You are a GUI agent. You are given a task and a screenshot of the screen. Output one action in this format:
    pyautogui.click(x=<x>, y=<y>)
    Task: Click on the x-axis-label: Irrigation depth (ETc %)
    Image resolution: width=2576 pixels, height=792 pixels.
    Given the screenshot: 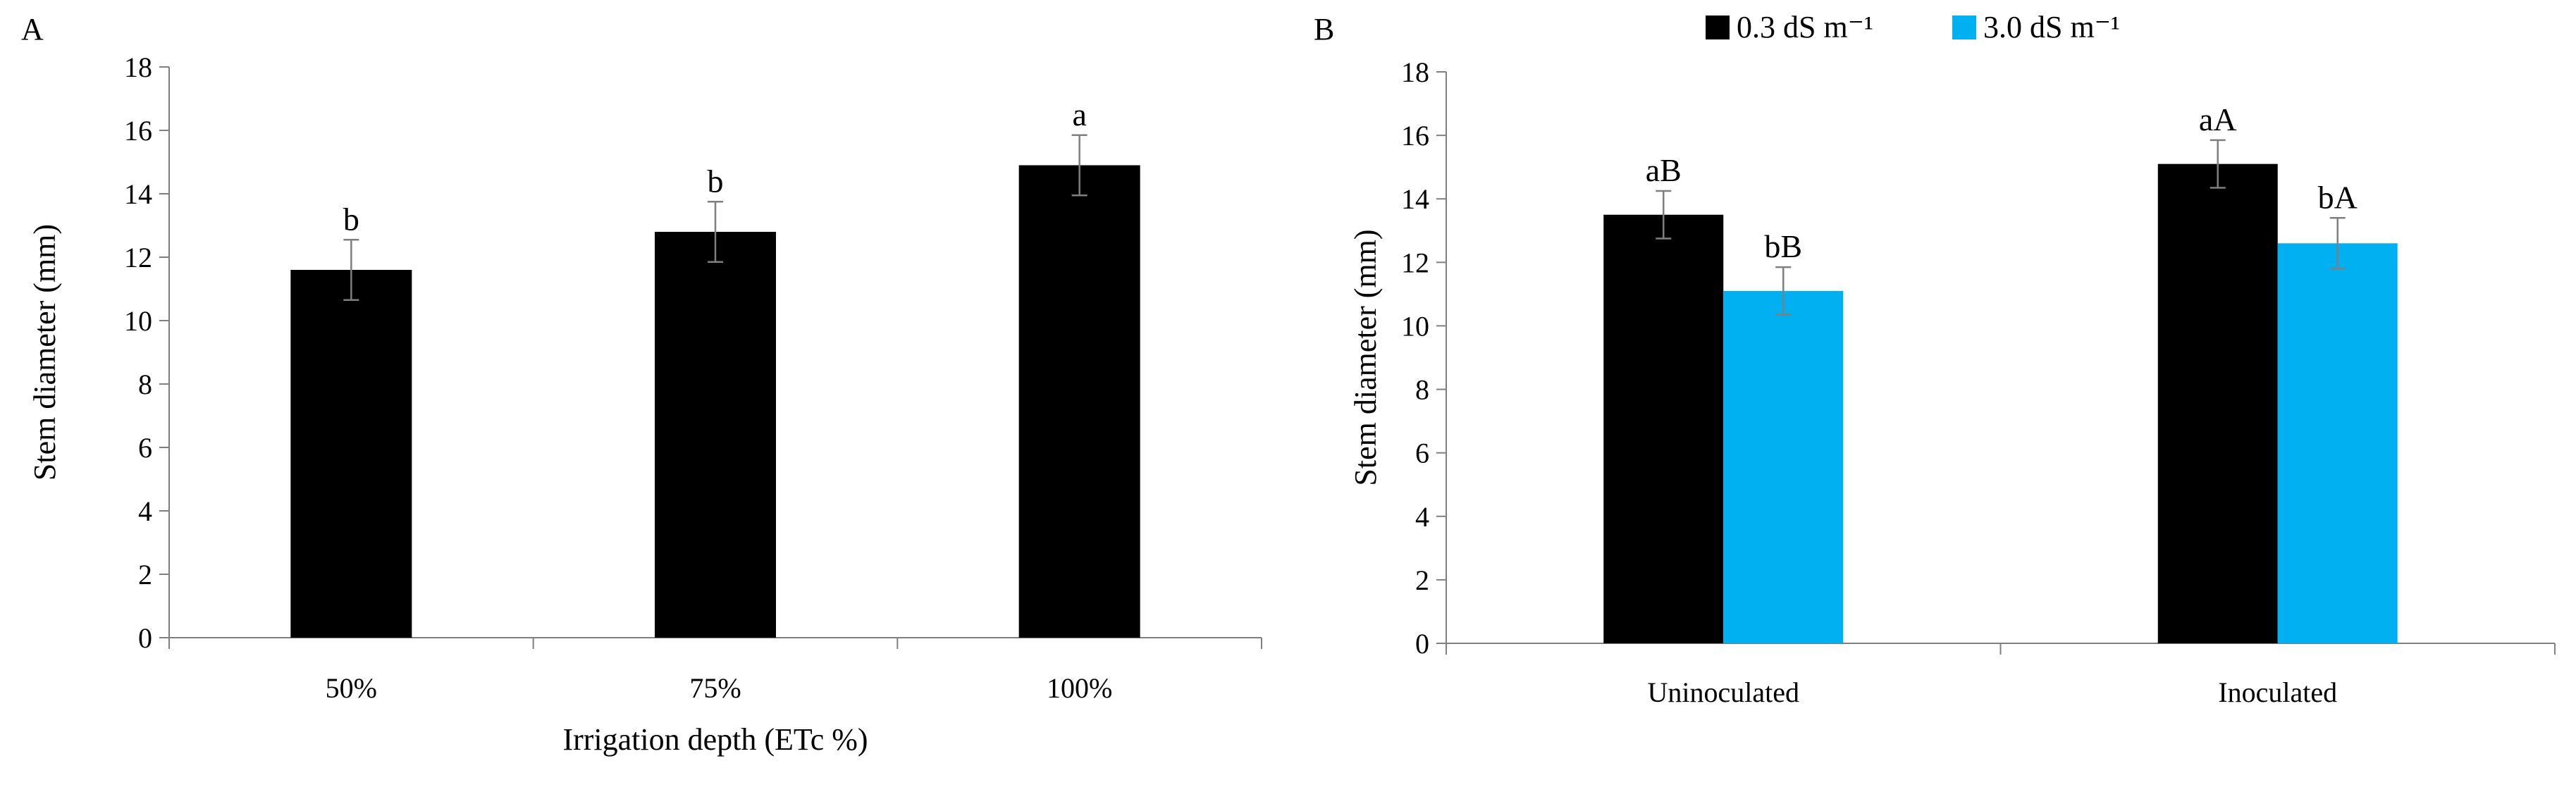 What is the action you would take?
    pyautogui.click(x=715, y=739)
    